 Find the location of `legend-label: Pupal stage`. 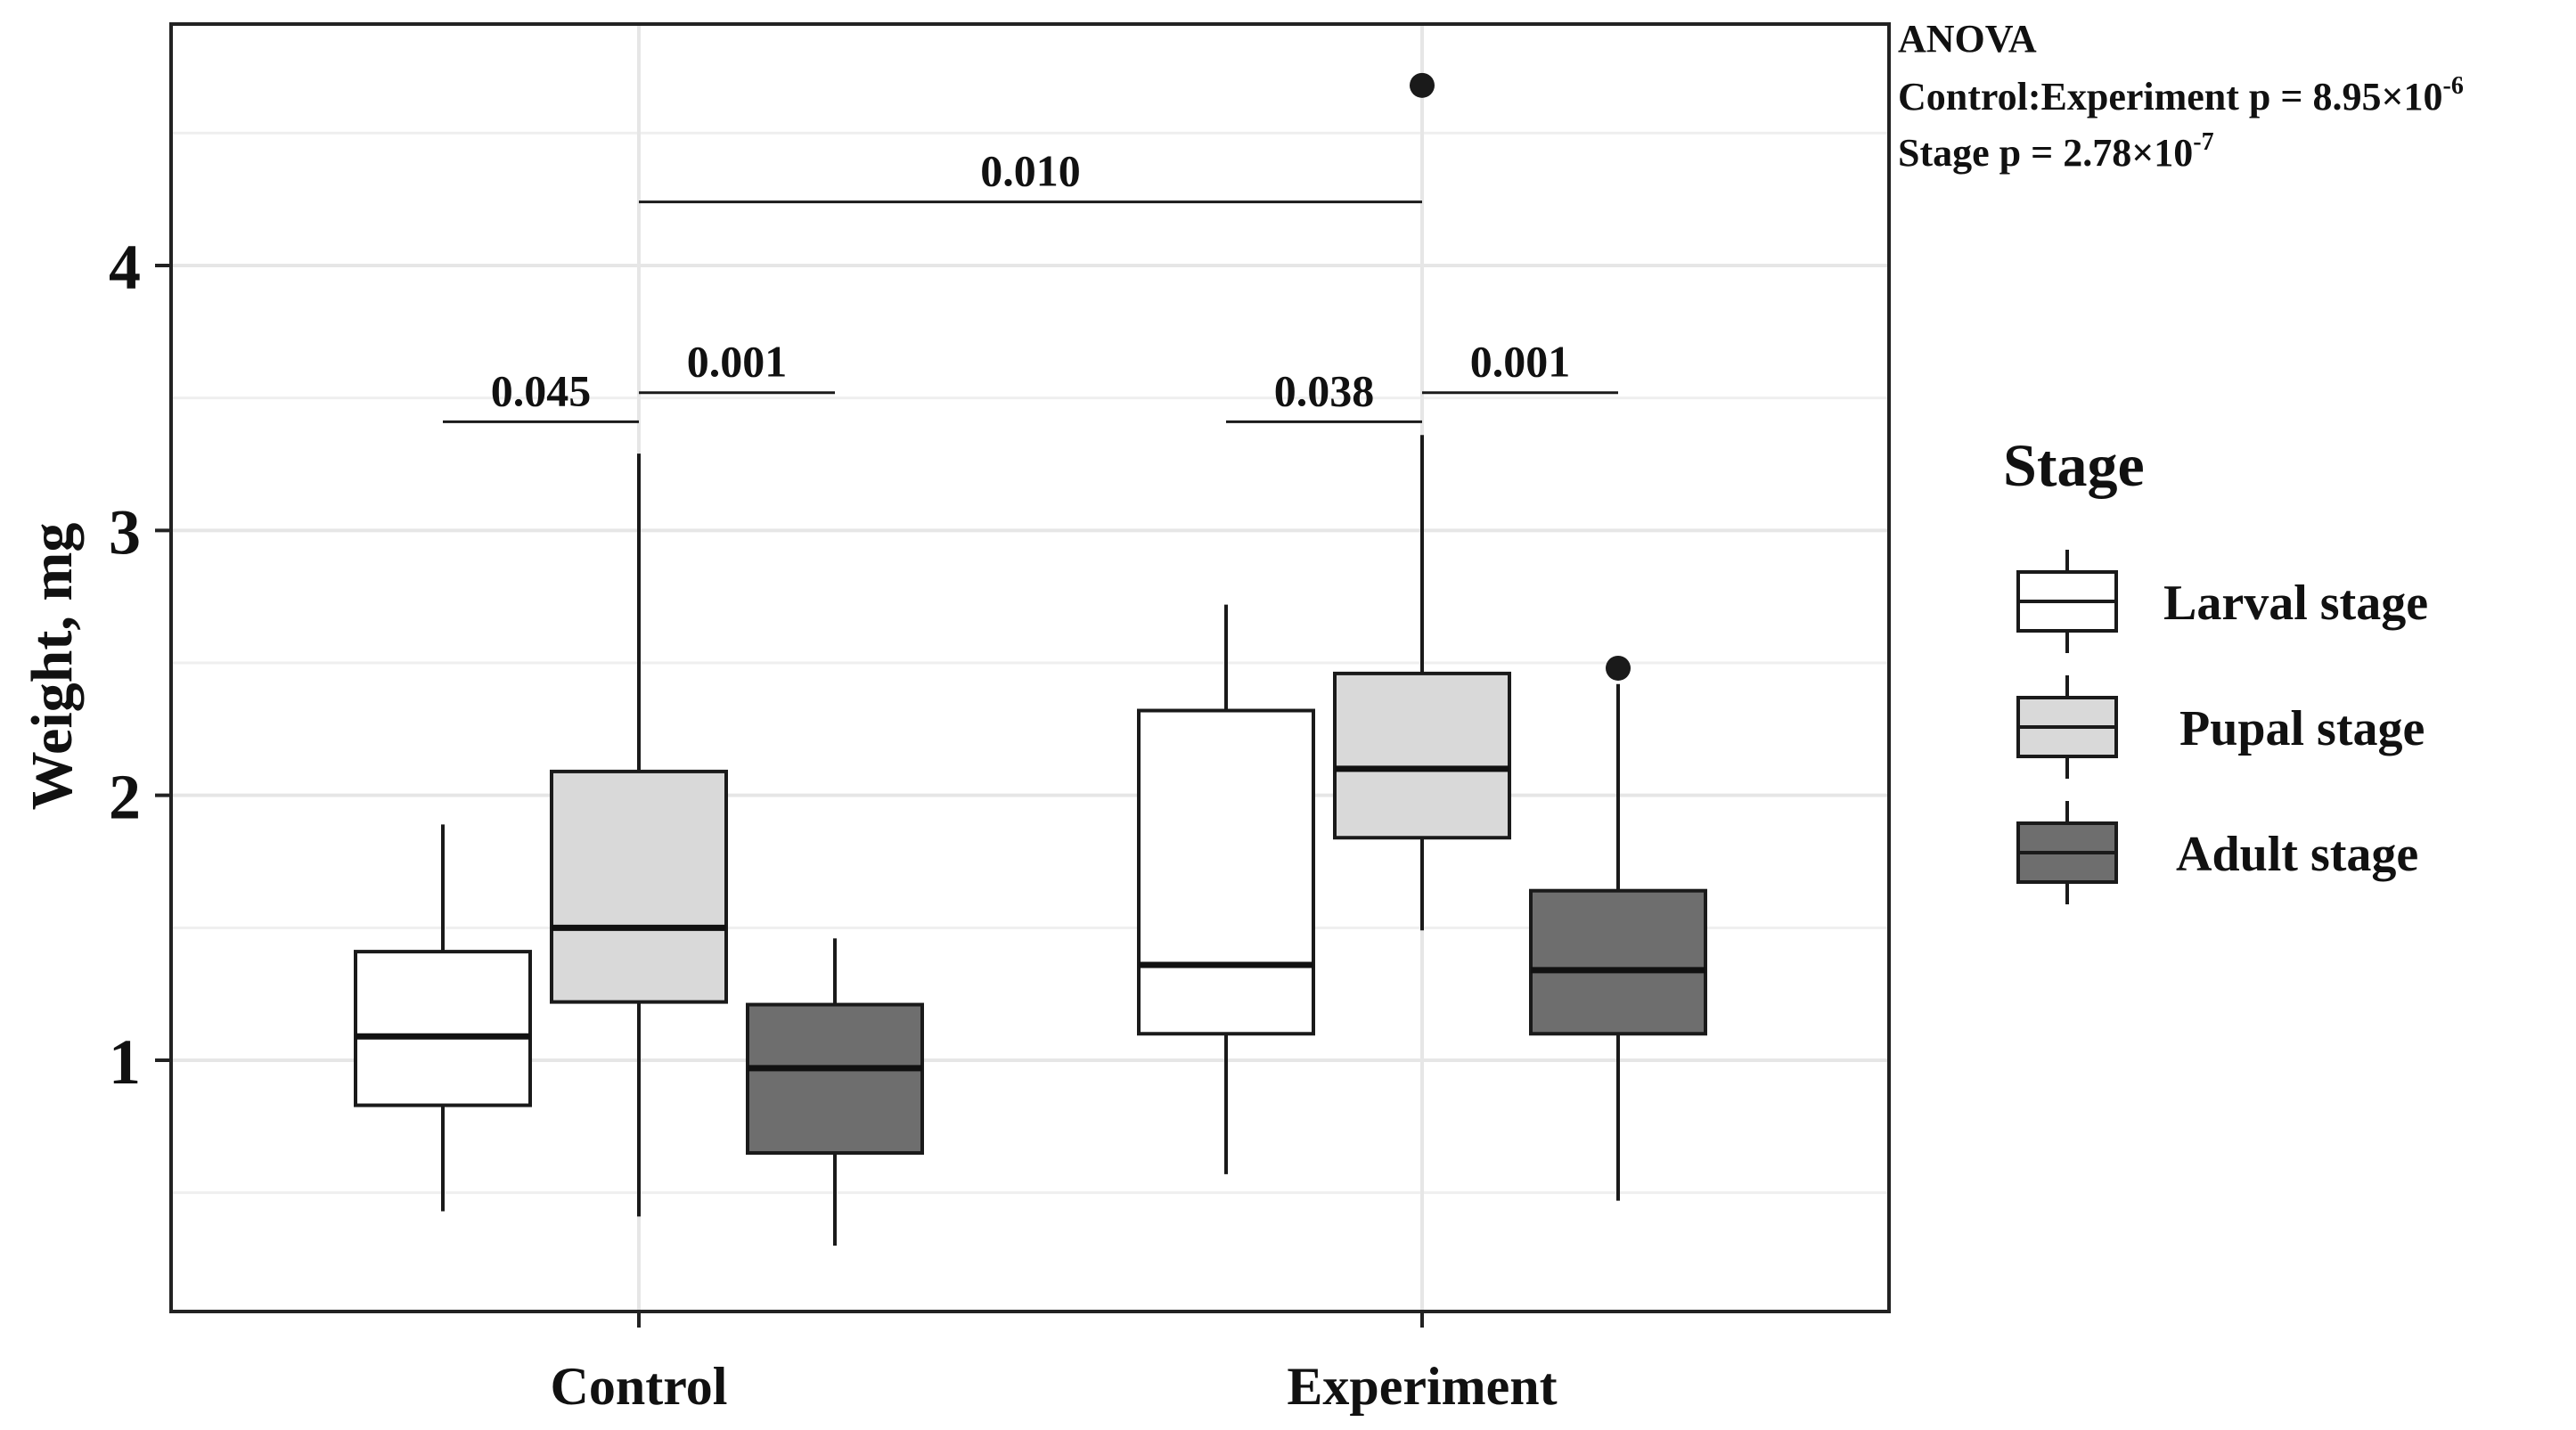

legend-label: Pupal stage is located at coordinates (2302, 728).